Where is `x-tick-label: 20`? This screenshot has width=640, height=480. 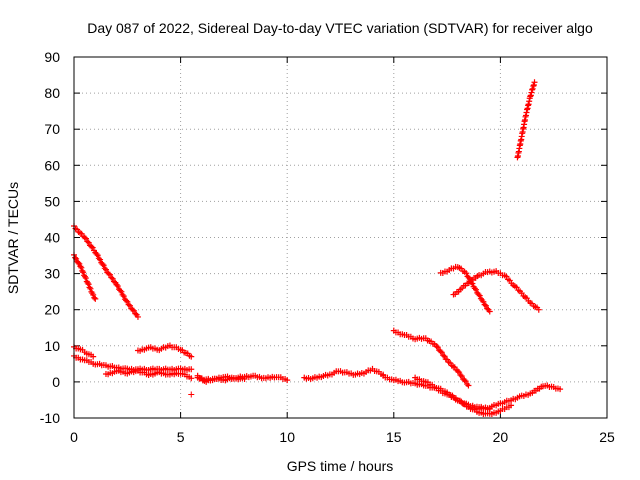
x-tick-label: 20 is located at coordinates (501, 437).